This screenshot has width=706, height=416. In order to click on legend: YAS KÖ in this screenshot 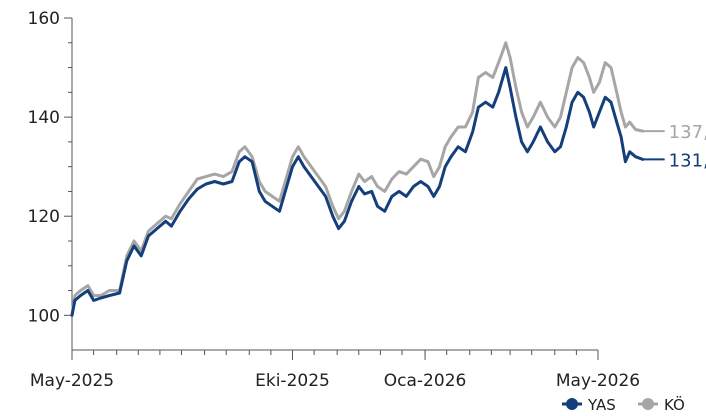, I will do `click(623, 404)`.